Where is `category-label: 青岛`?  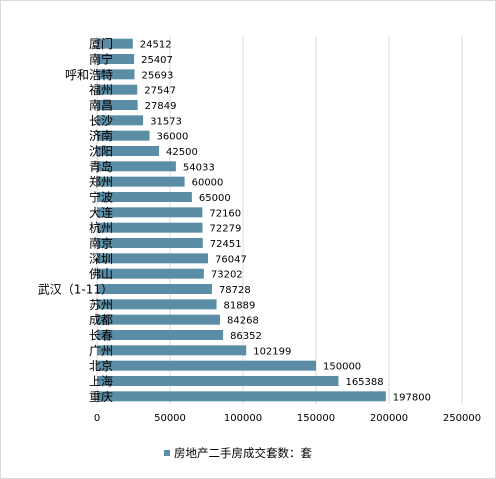 category-label: 青岛 is located at coordinates (101, 166).